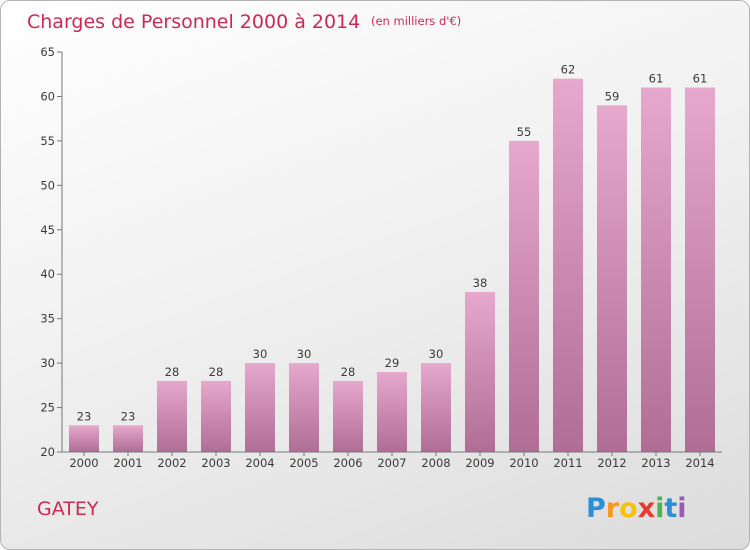 This screenshot has width=750, height=550. What do you see at coordinates (523, 463) in the screenshot?
I see `x-tick-label-2010: 2010` at bounding box center [523, 463].